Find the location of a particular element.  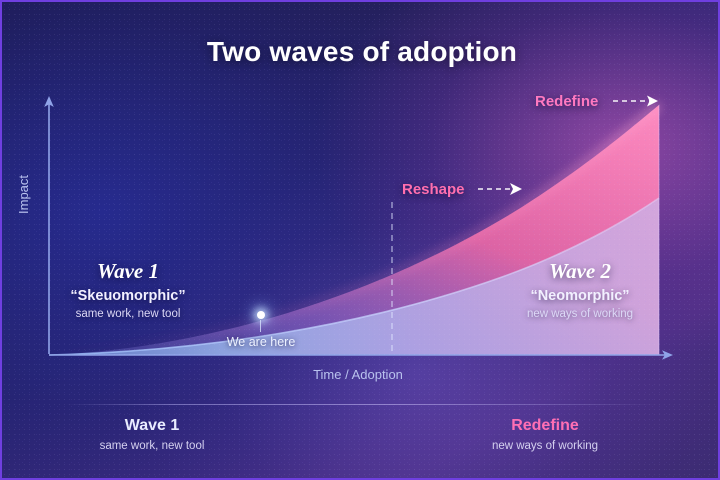

reshape-arrow is located at coordinates (500, 189).